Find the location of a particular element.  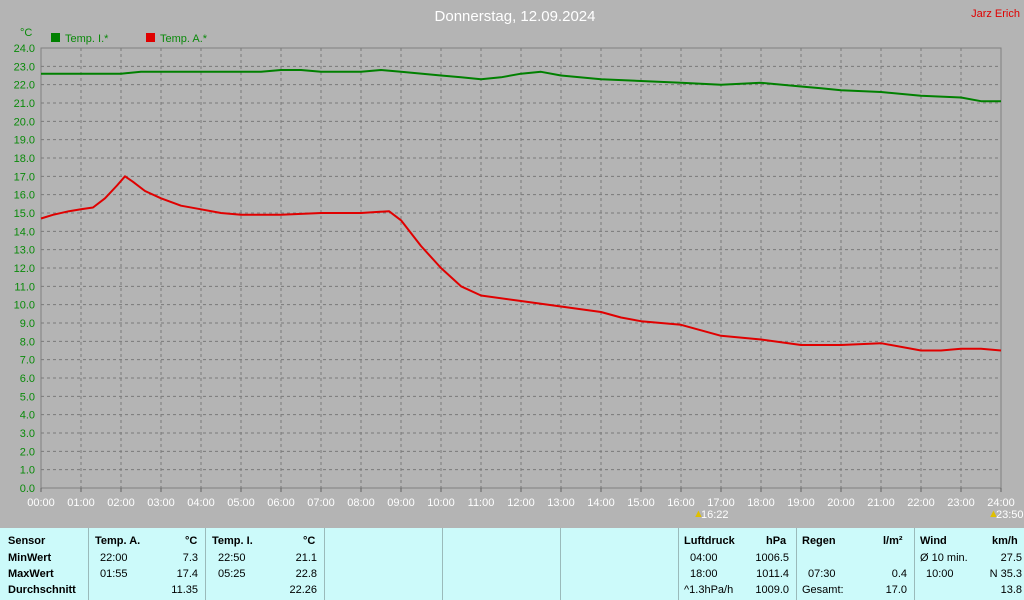

rain-total: 17.0 is located at coordinates (896, 590).